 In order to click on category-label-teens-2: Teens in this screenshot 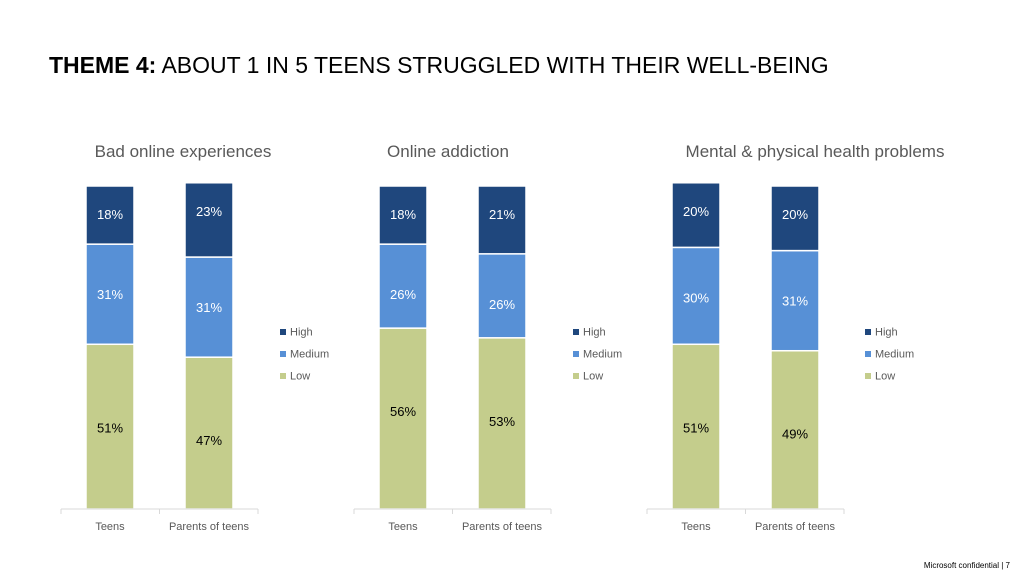, I will do `click(403, 527)`.